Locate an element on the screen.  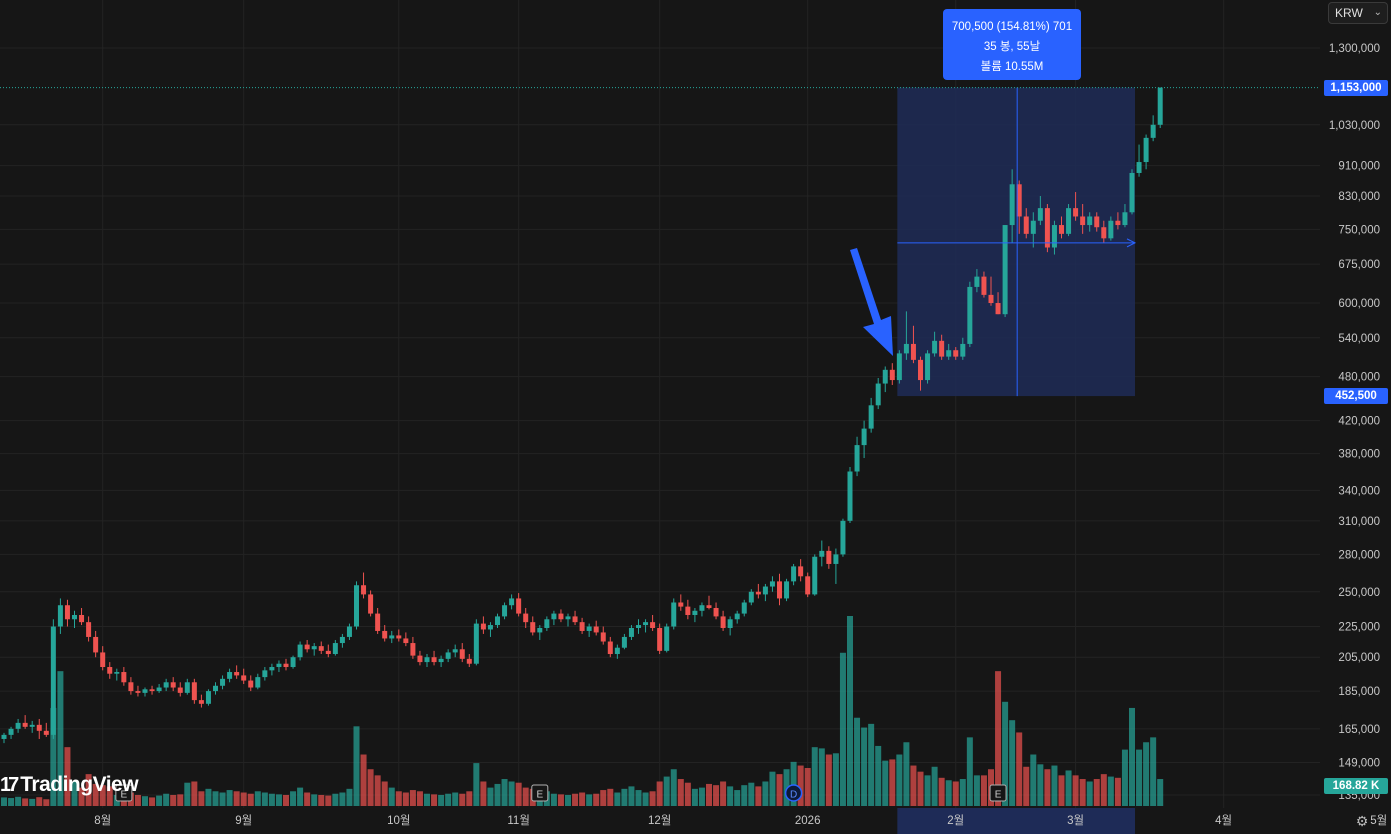
last-price-badge: 1,153,000 is located at coordinates (1356, 87).